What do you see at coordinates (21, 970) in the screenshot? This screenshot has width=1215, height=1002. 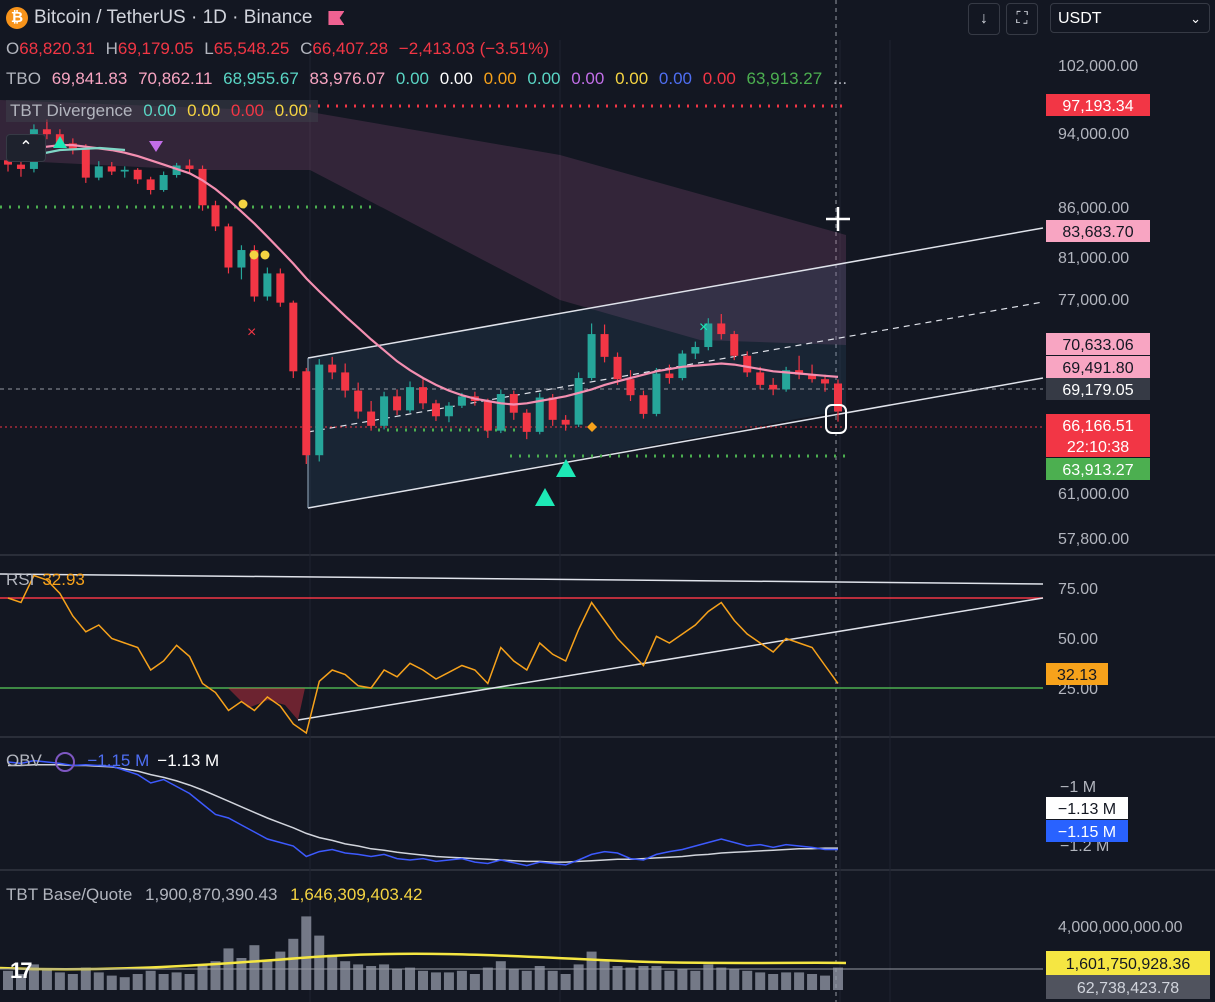 I see `tradingview-logo: 17` at bounding box center [21, 970].